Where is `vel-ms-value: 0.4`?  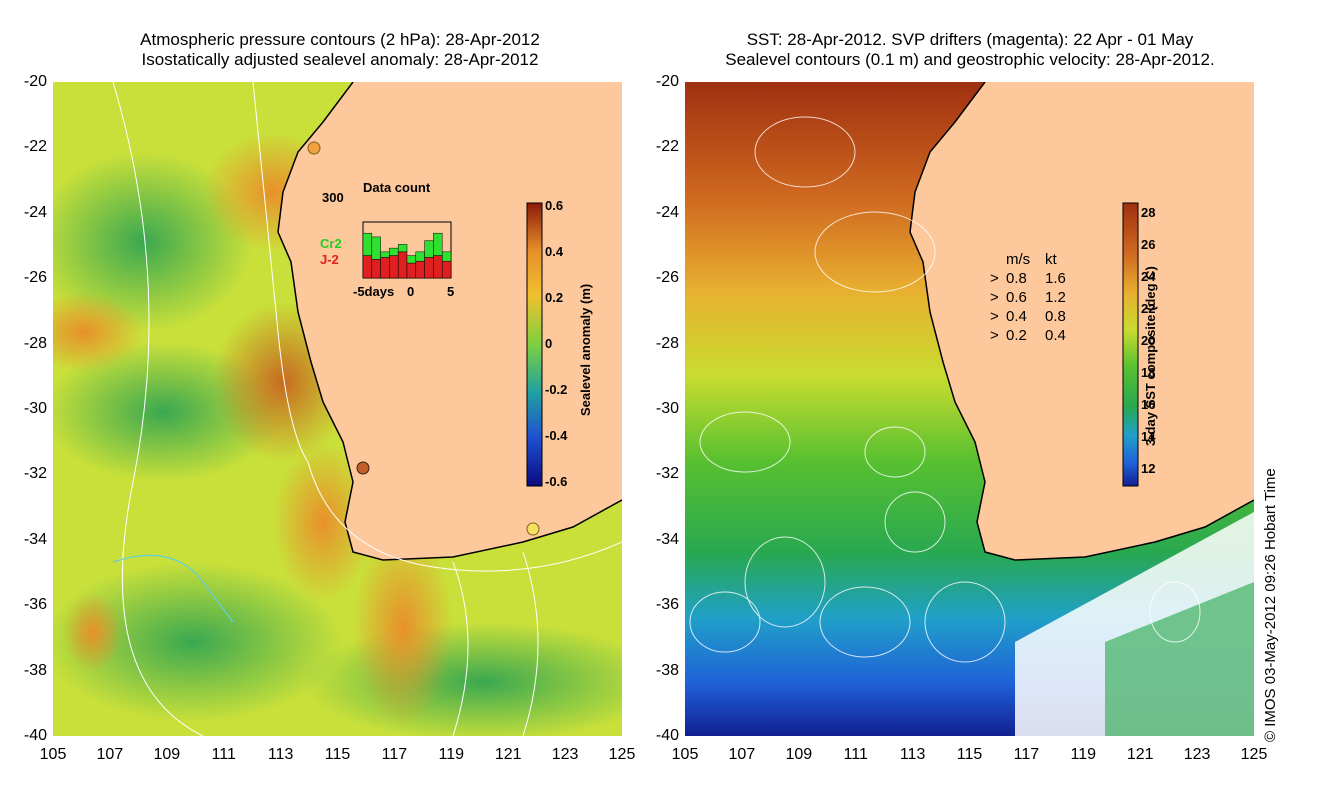 vel-ms-value: 0.4 is located at coordinates (1016, 316).